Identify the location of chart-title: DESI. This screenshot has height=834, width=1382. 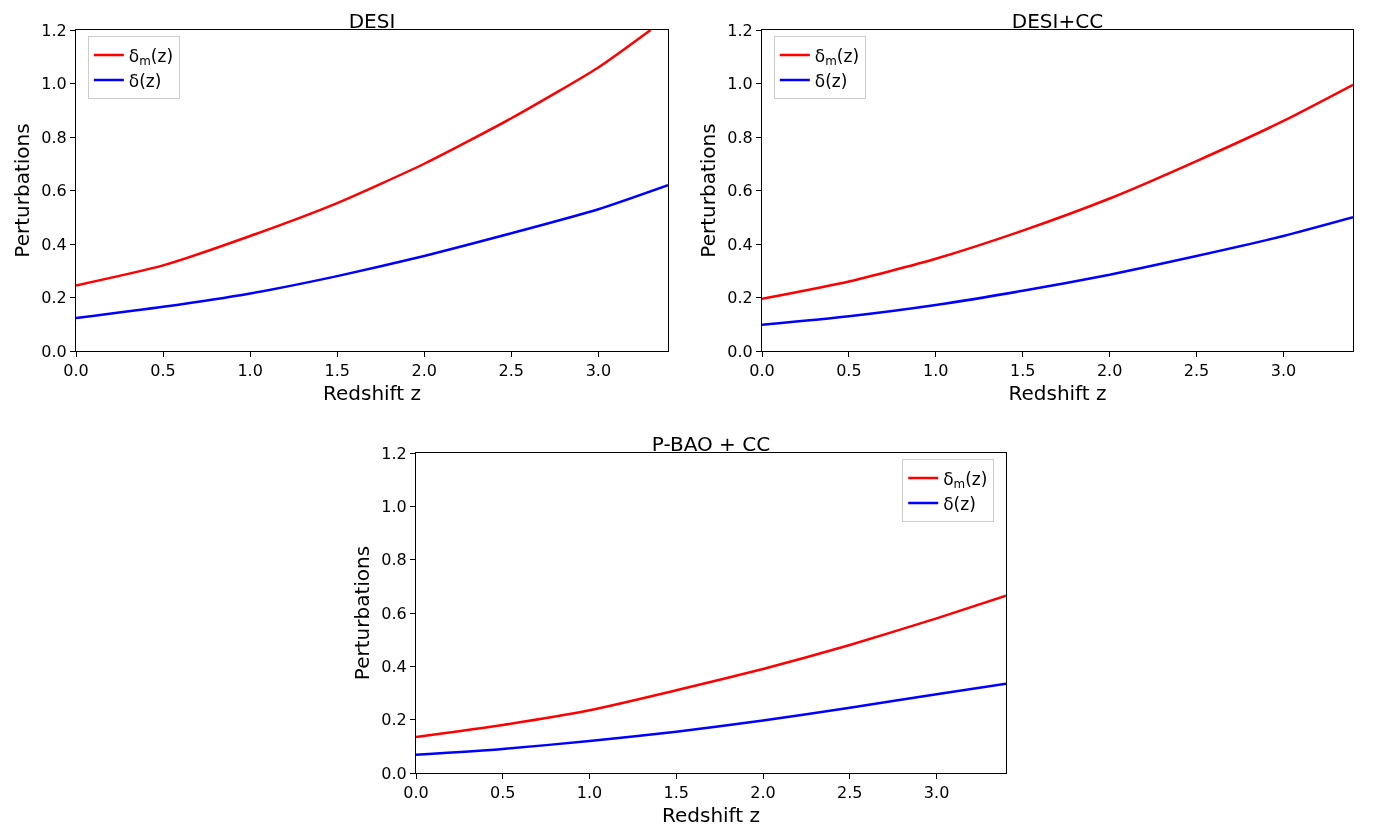
(372, 21).